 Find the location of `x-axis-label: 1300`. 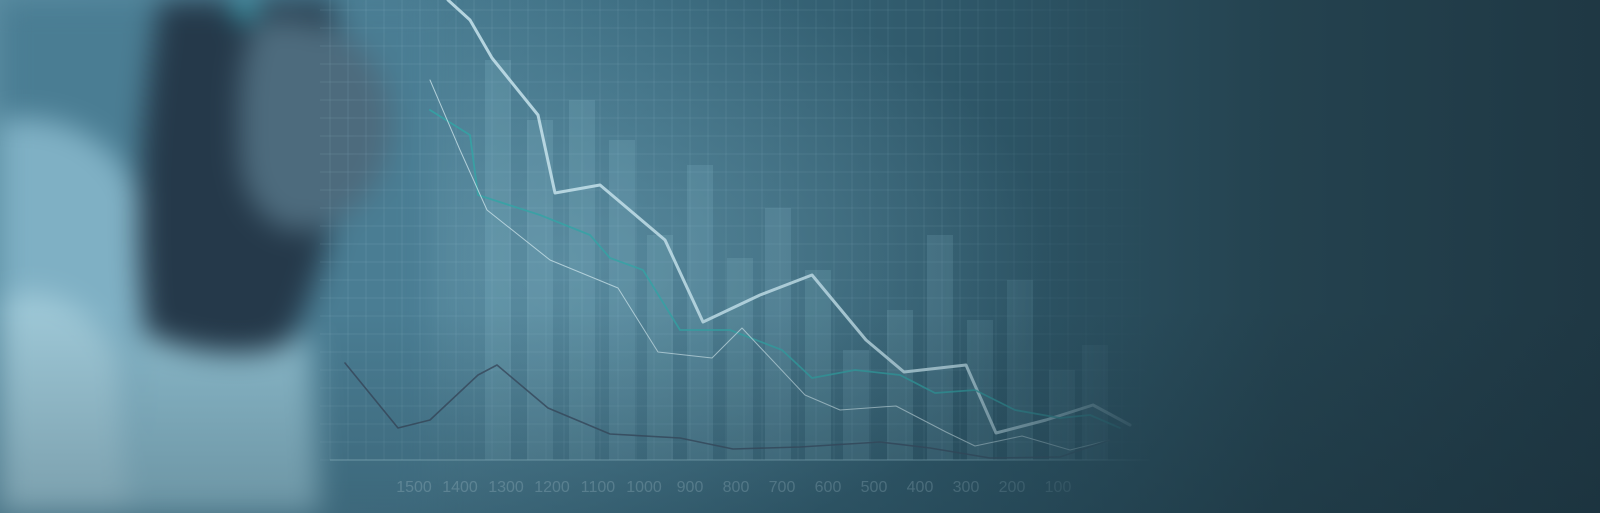

x-axis-label: 1300 is located at coordinates (506, 487).